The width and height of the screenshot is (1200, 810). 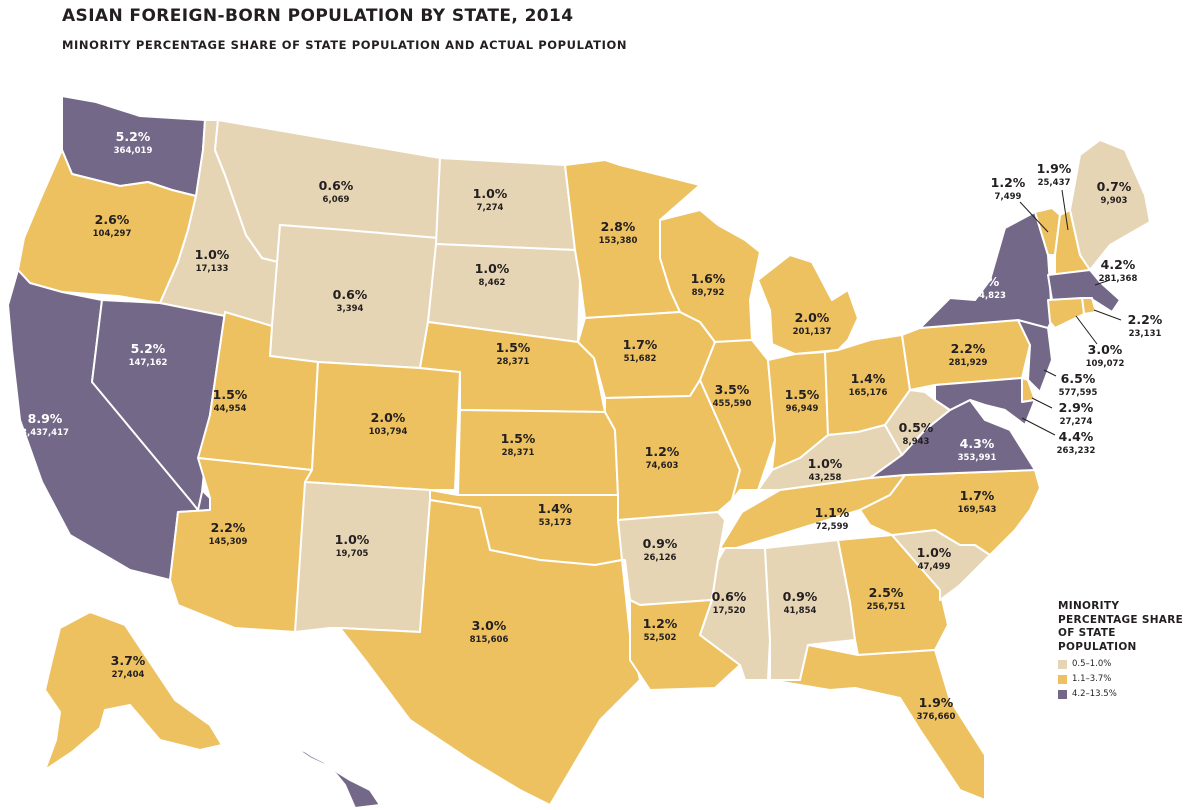 What do you see at coordinates (148, 348) in the screenshot?
I see `state-pct-nv: 5.2%` at bounding box center [148, 348].